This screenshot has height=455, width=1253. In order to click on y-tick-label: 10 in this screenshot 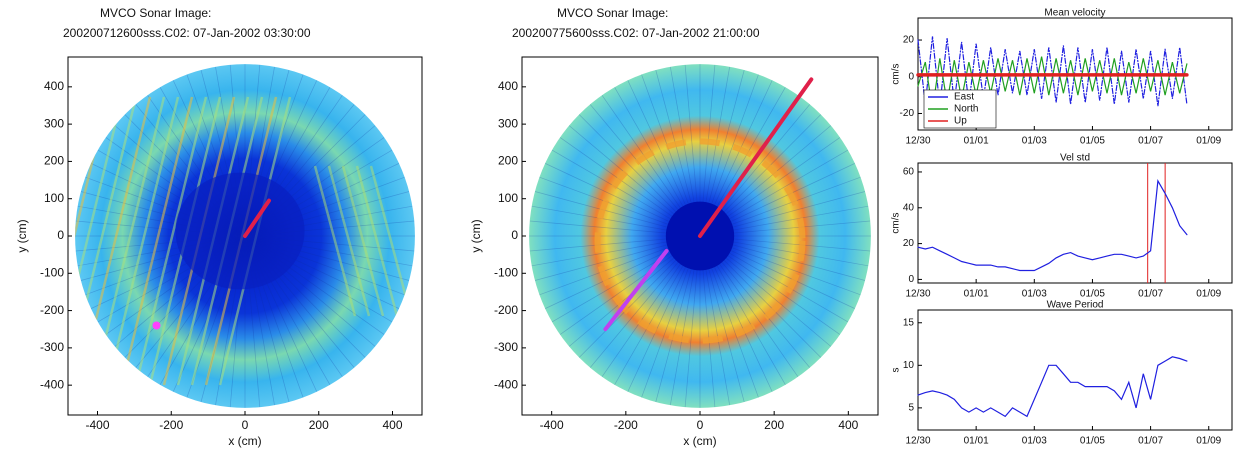, I will do `click(909, 365)`.